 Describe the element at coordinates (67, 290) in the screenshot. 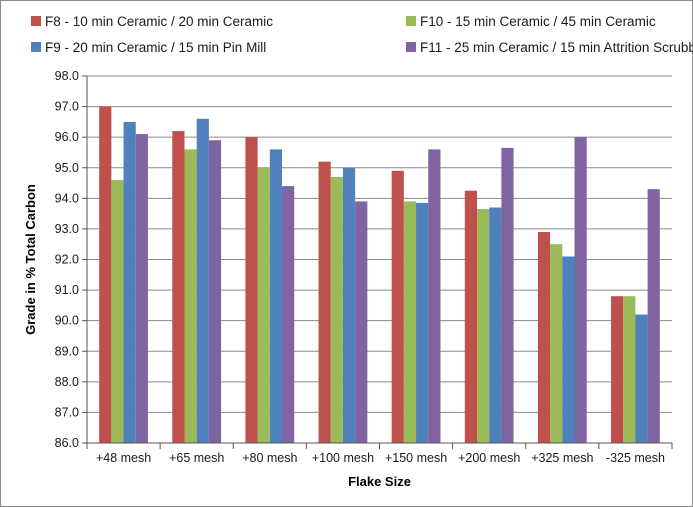

I see `y-tick-label: 91.0` at that location.